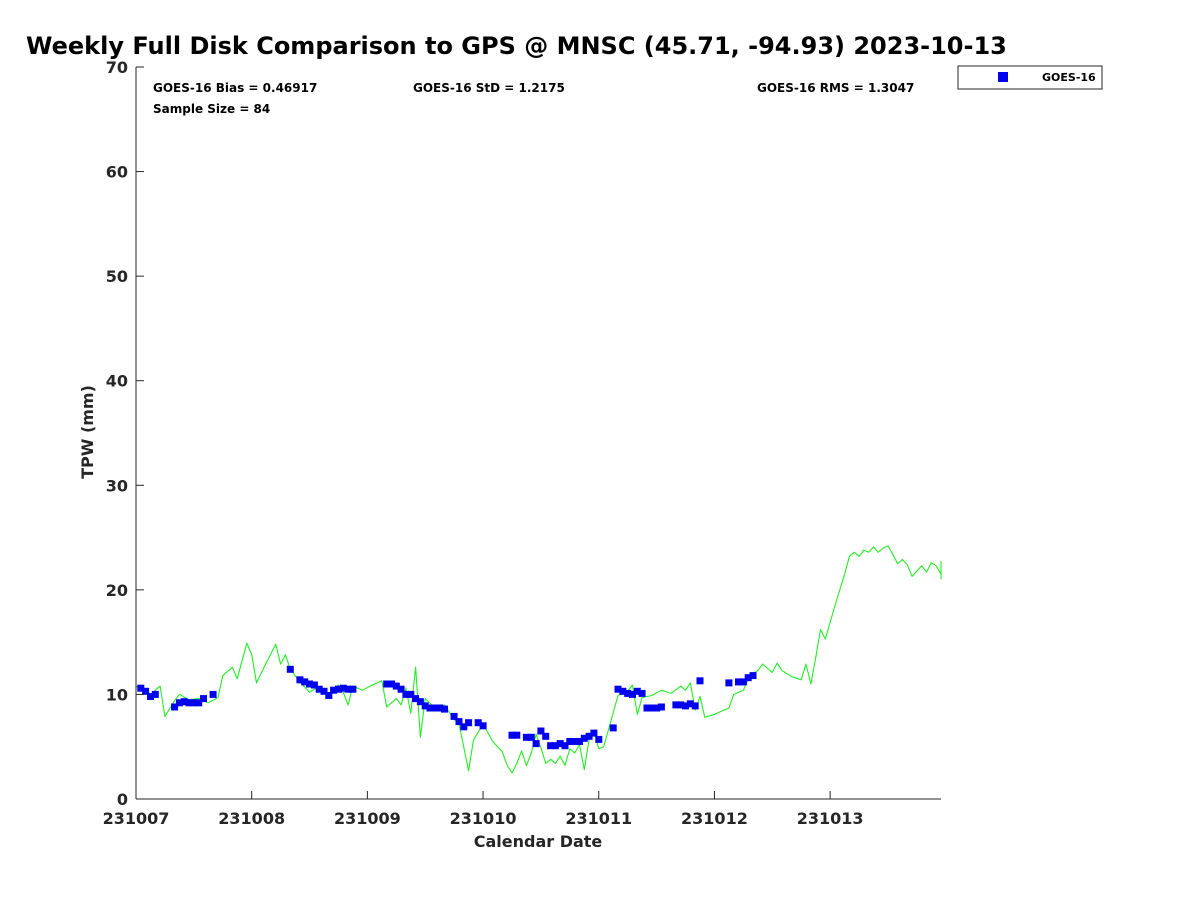 The width and height of the screenshot is (1200, 900). I want to click on y-tick-label: 70, so click(117, 67).